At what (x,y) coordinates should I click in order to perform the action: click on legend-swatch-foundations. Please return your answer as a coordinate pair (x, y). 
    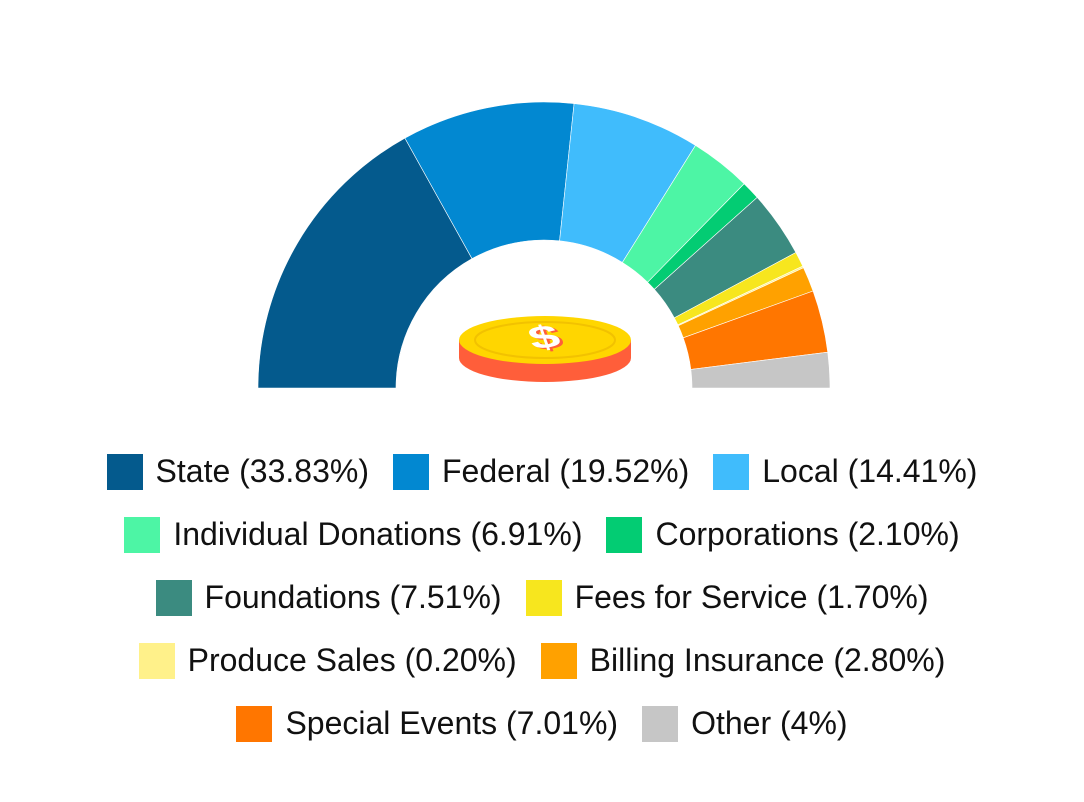
    Looking at the image, I should click on (173, 597).